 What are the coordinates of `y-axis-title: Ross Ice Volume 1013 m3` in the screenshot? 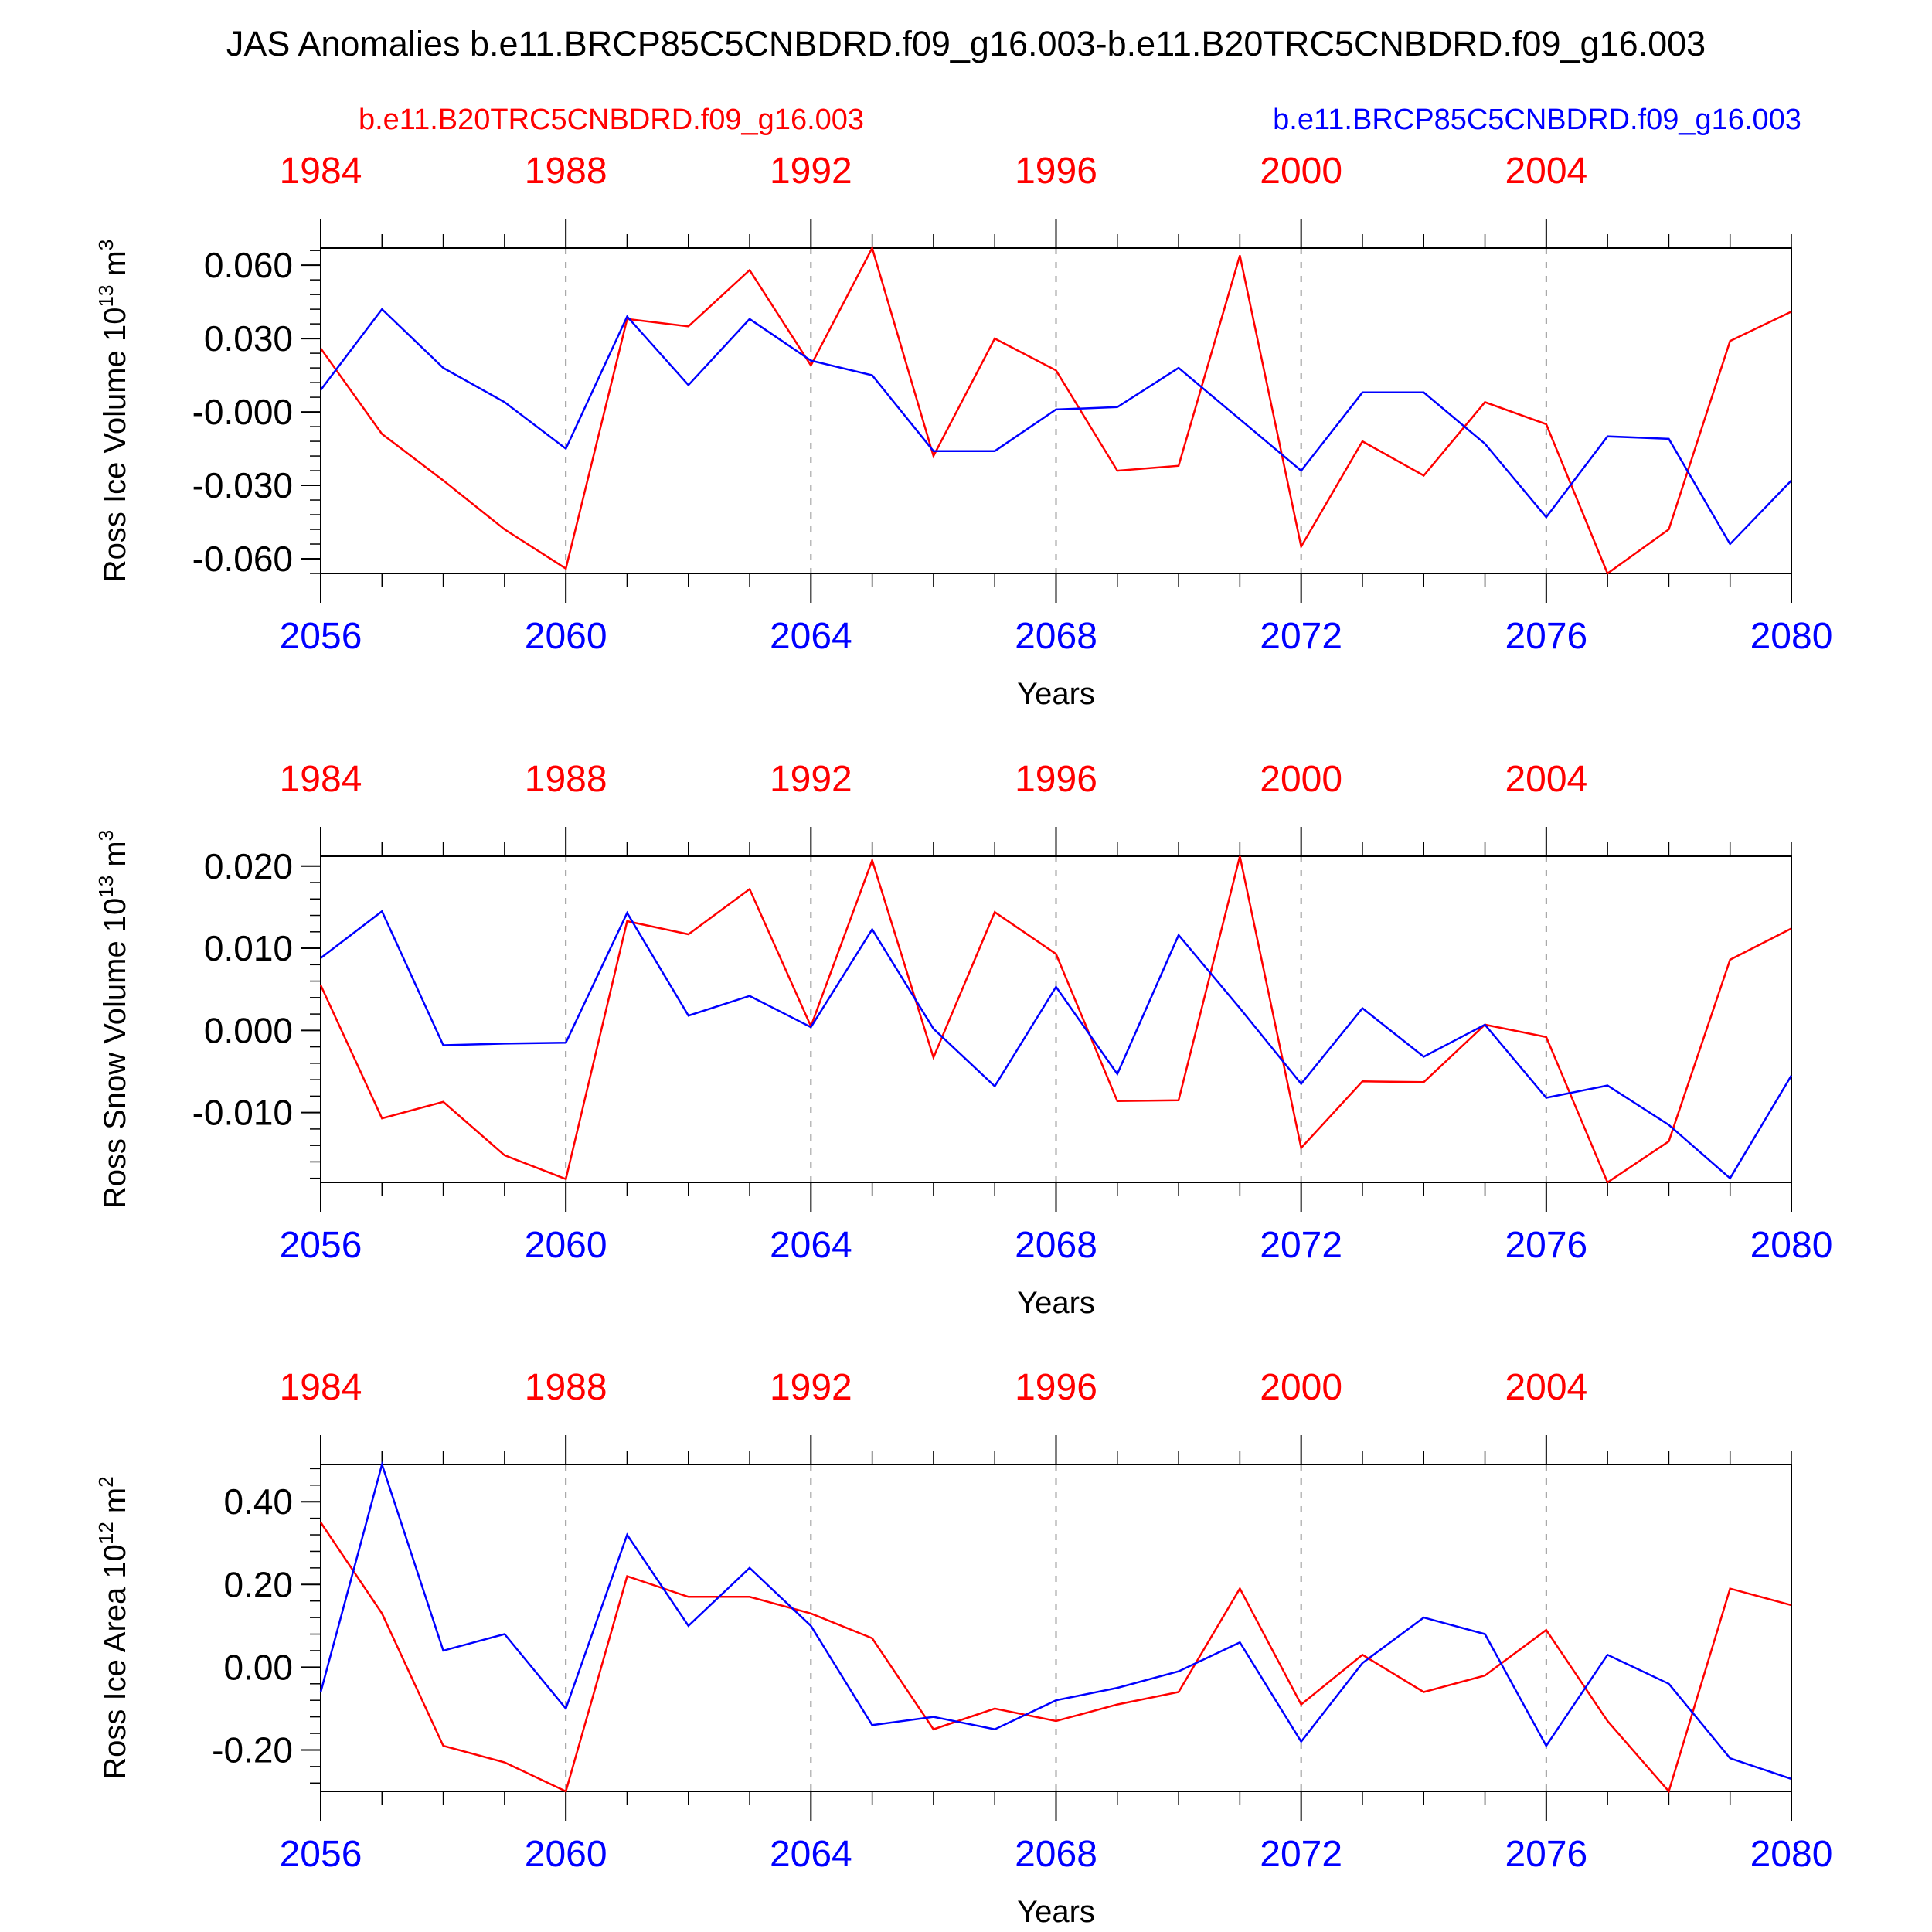 It's located at (113, 411).